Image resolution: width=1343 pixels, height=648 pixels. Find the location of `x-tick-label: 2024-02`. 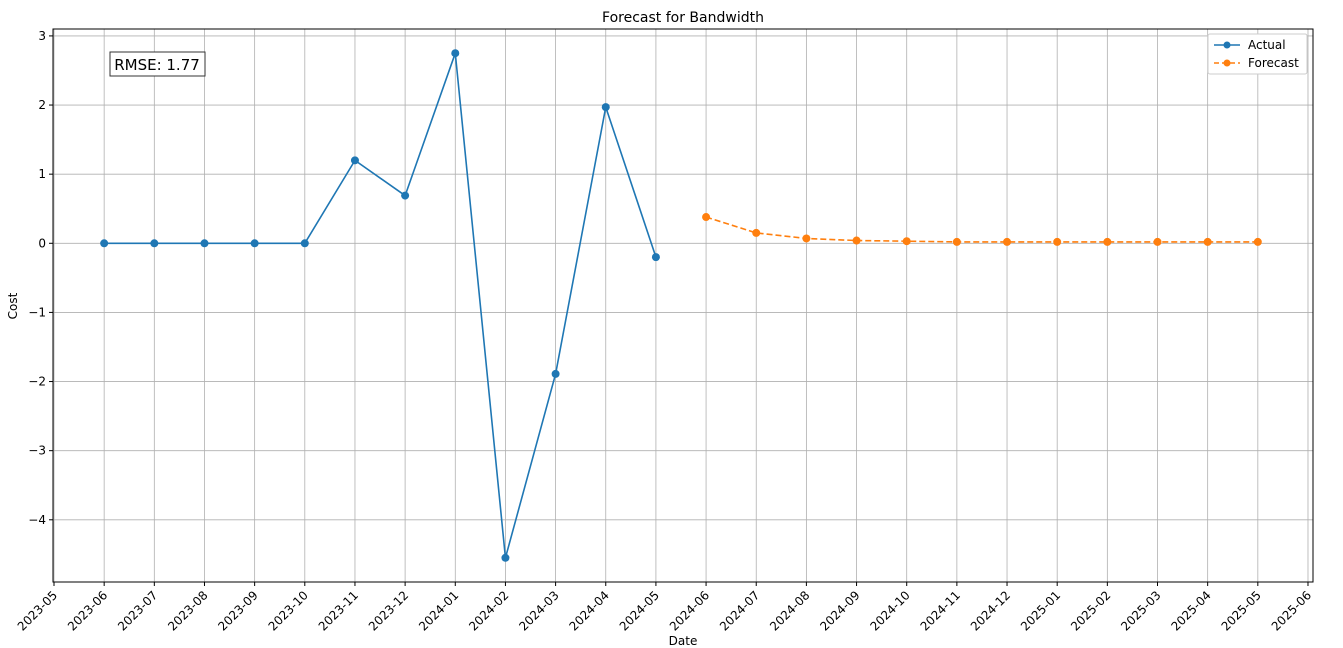

x-tick-label: 2024-02 is located at coordinates (488, 610).